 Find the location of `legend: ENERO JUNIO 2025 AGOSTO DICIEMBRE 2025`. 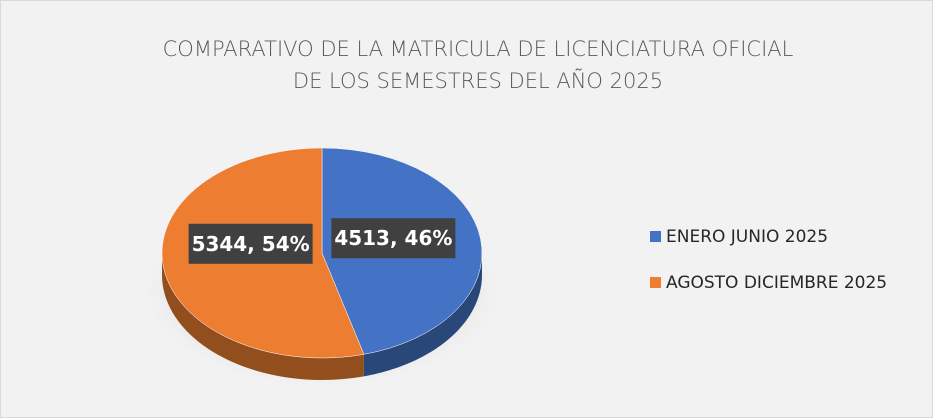

legend: ENERO JUNIO 2025 AGOSTO DICIEMBRE 2025 is located at coordinates (768, 260).